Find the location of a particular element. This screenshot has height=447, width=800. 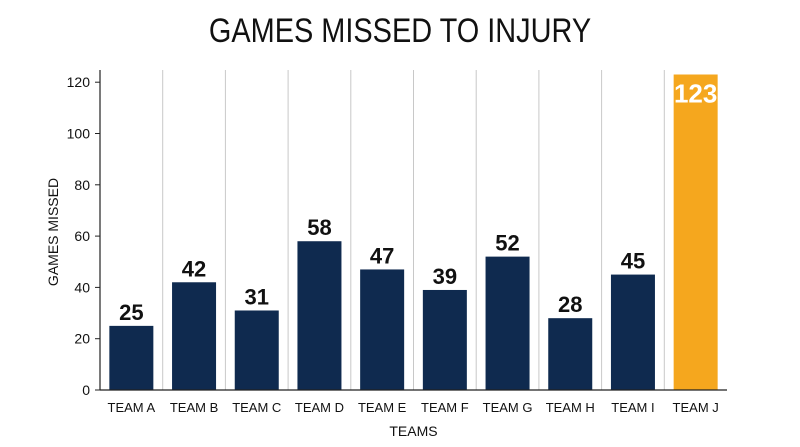

y-tick-label: 120 is located at coordinates (79, 82).